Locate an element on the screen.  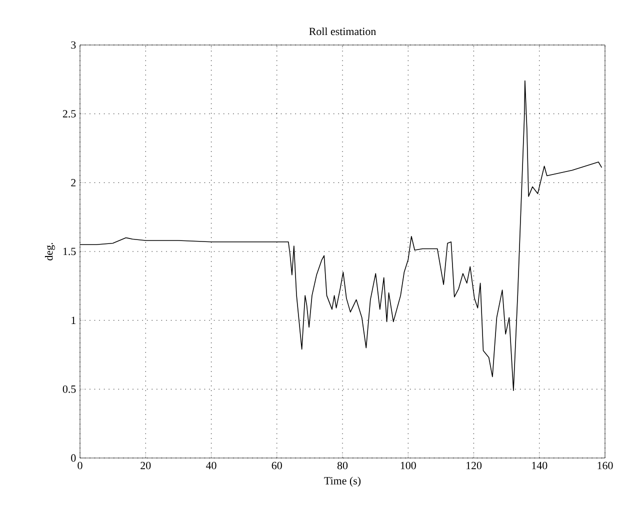
y-tick-label: 0 is located at coordinates (73, 458).